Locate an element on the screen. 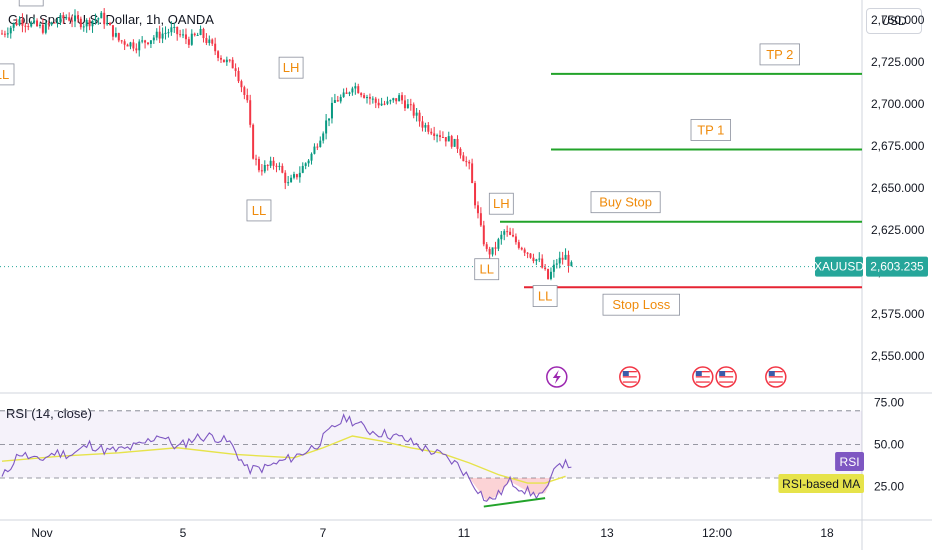 The width and height of the screenshot is (932, 550). level-stop-loss: Stop Loss is located at coordinates (693, 301).